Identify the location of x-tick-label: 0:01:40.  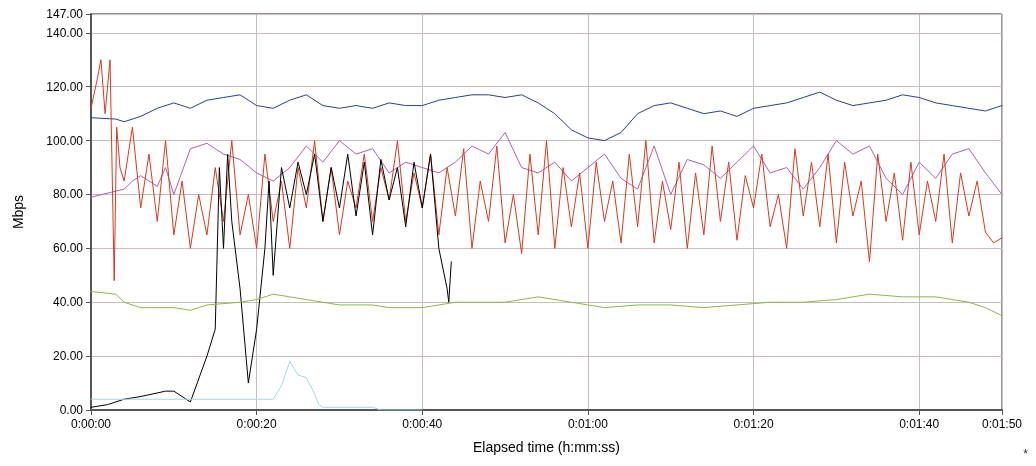
(919, 424).